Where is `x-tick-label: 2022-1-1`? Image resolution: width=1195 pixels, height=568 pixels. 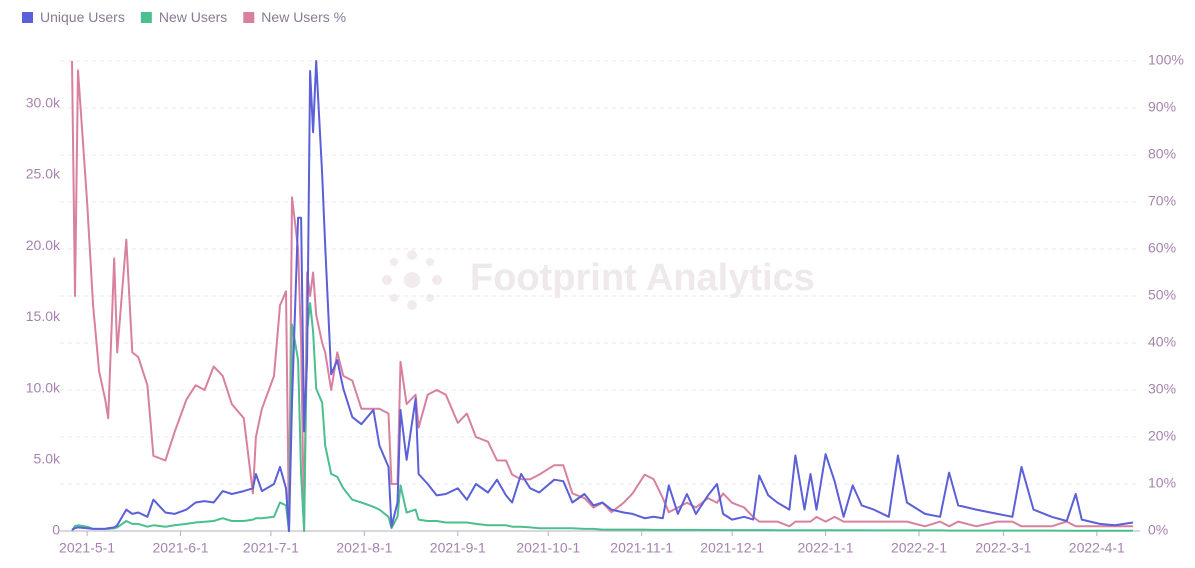
x-tick-label: 2022-1-1 is located at coordinates (826, 548).